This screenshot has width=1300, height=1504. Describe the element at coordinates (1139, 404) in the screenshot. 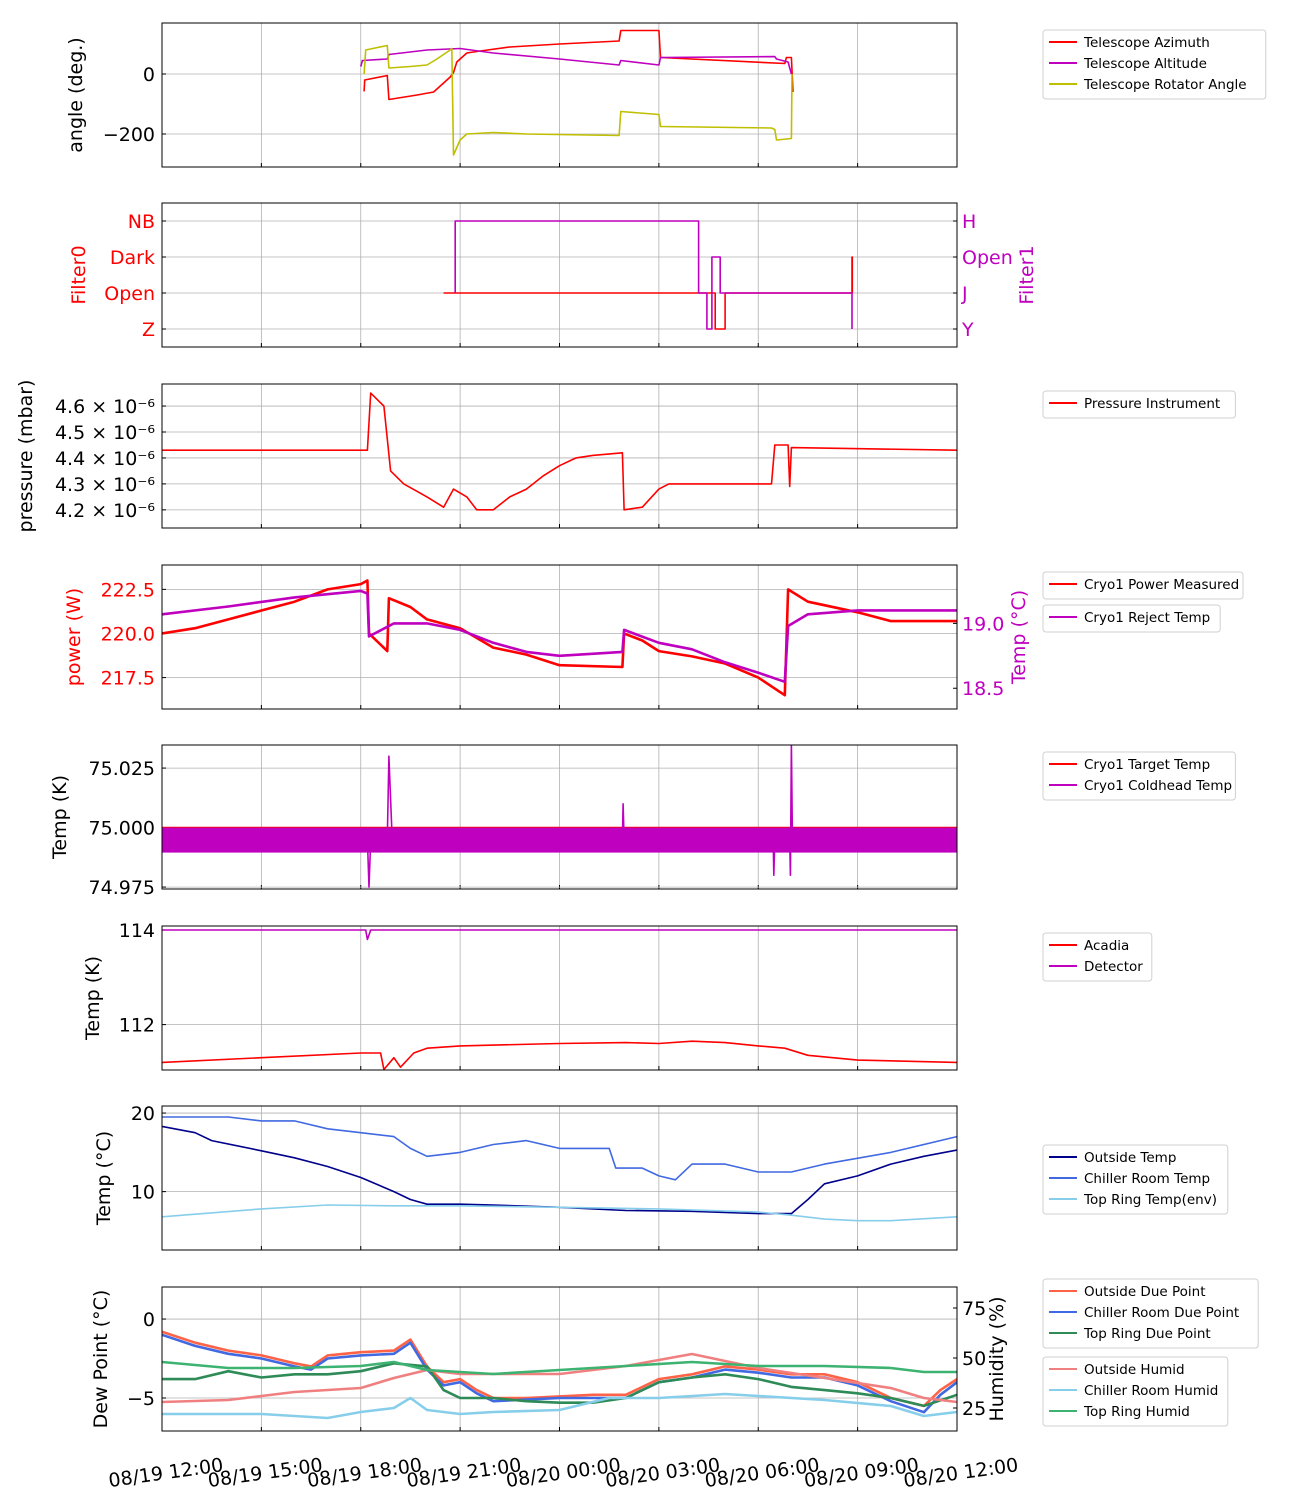

I see `legend: Pressure Instrument` at that location.